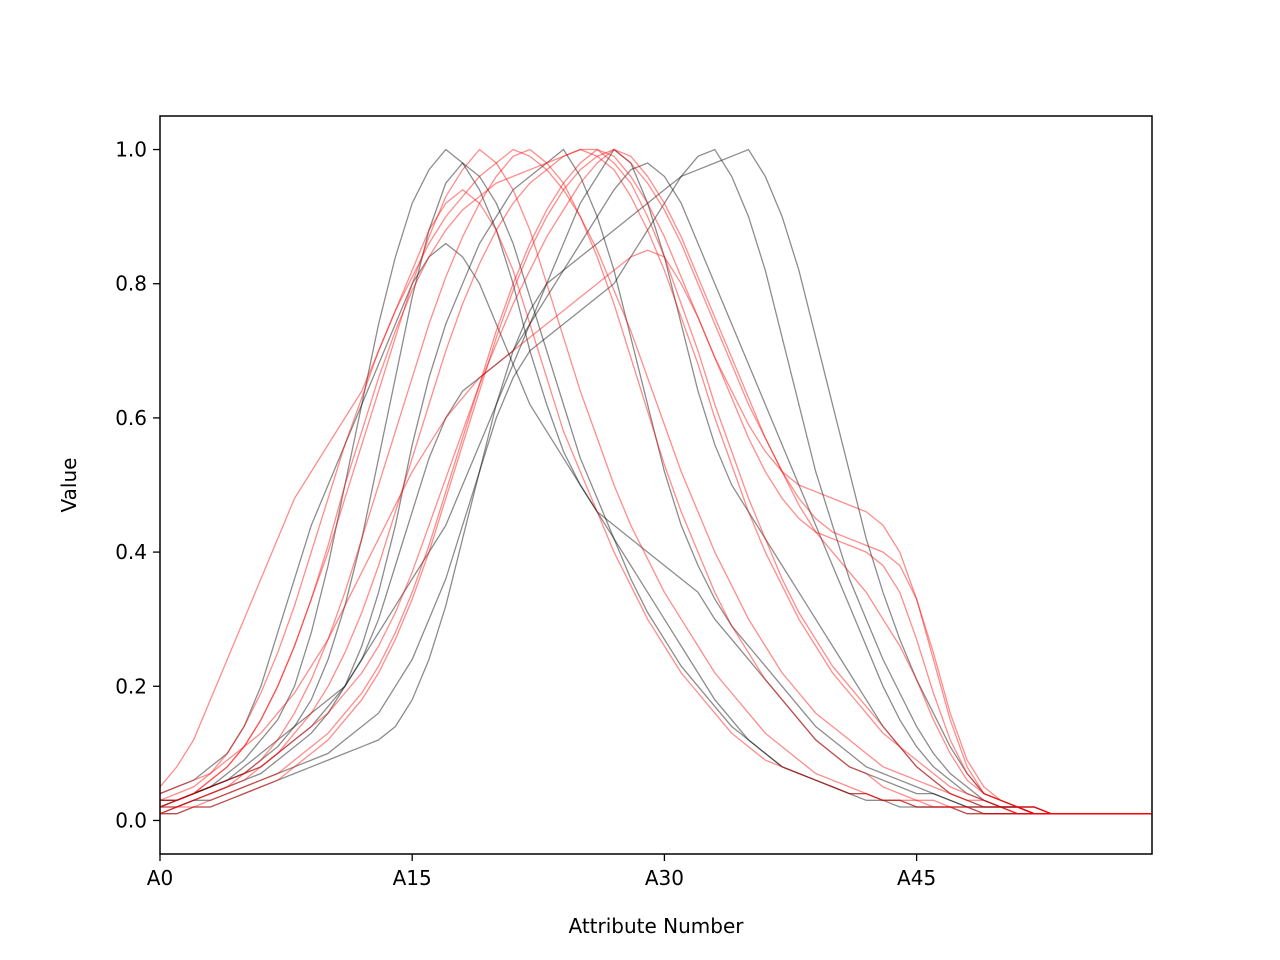 This screenshot has height=960, width=1280. I want to click on x-axis-label: Attribute Number, so click(656, 926).